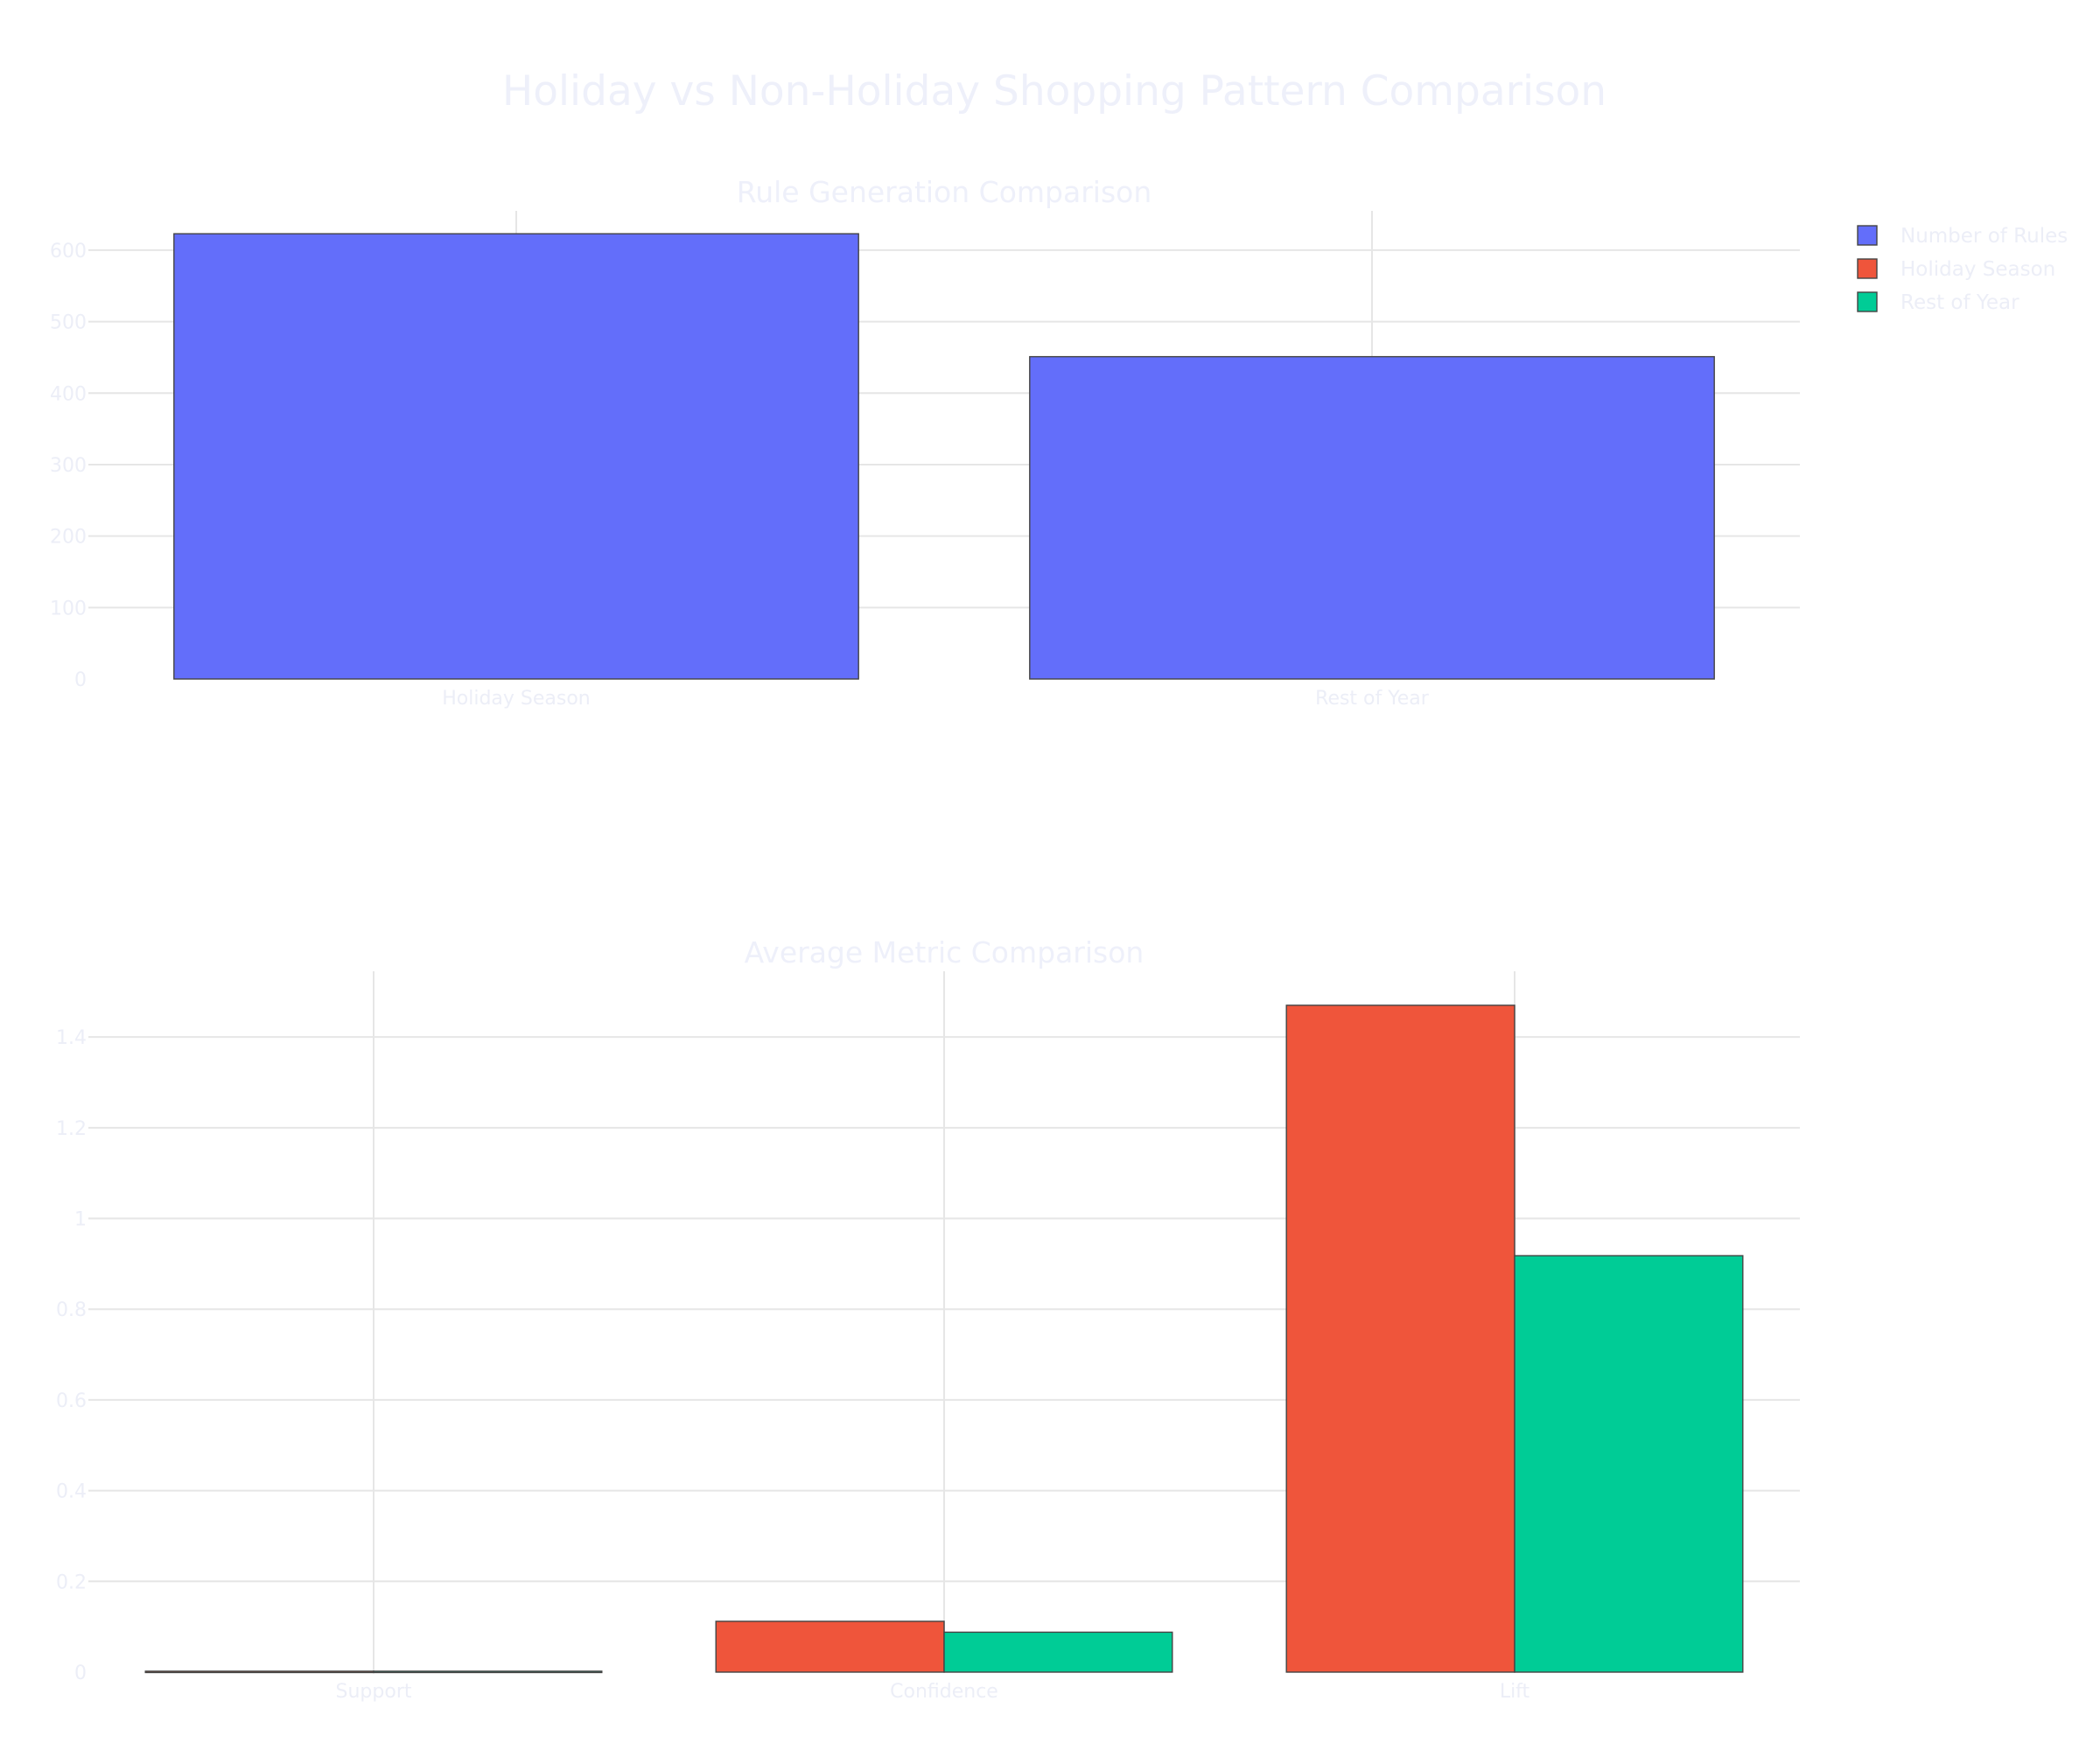 The image size is (2100, 1750). Describe the element at coordinates (259, 1672) in the screenshot. I see `bar-holiday-season-support` at that location.